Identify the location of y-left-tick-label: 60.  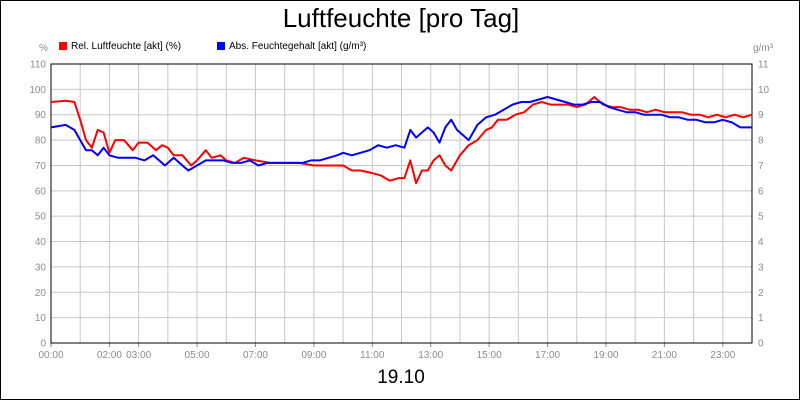
(41, 191).